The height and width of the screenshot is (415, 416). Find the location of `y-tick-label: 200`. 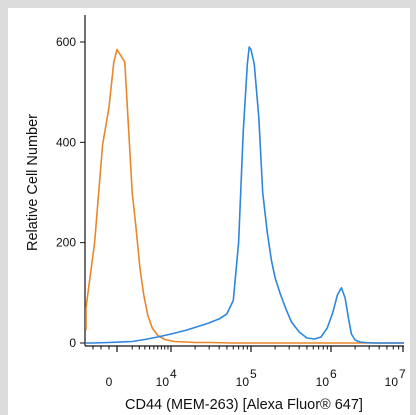

y-tick-label: 200 is located at coordinates (66, 243).